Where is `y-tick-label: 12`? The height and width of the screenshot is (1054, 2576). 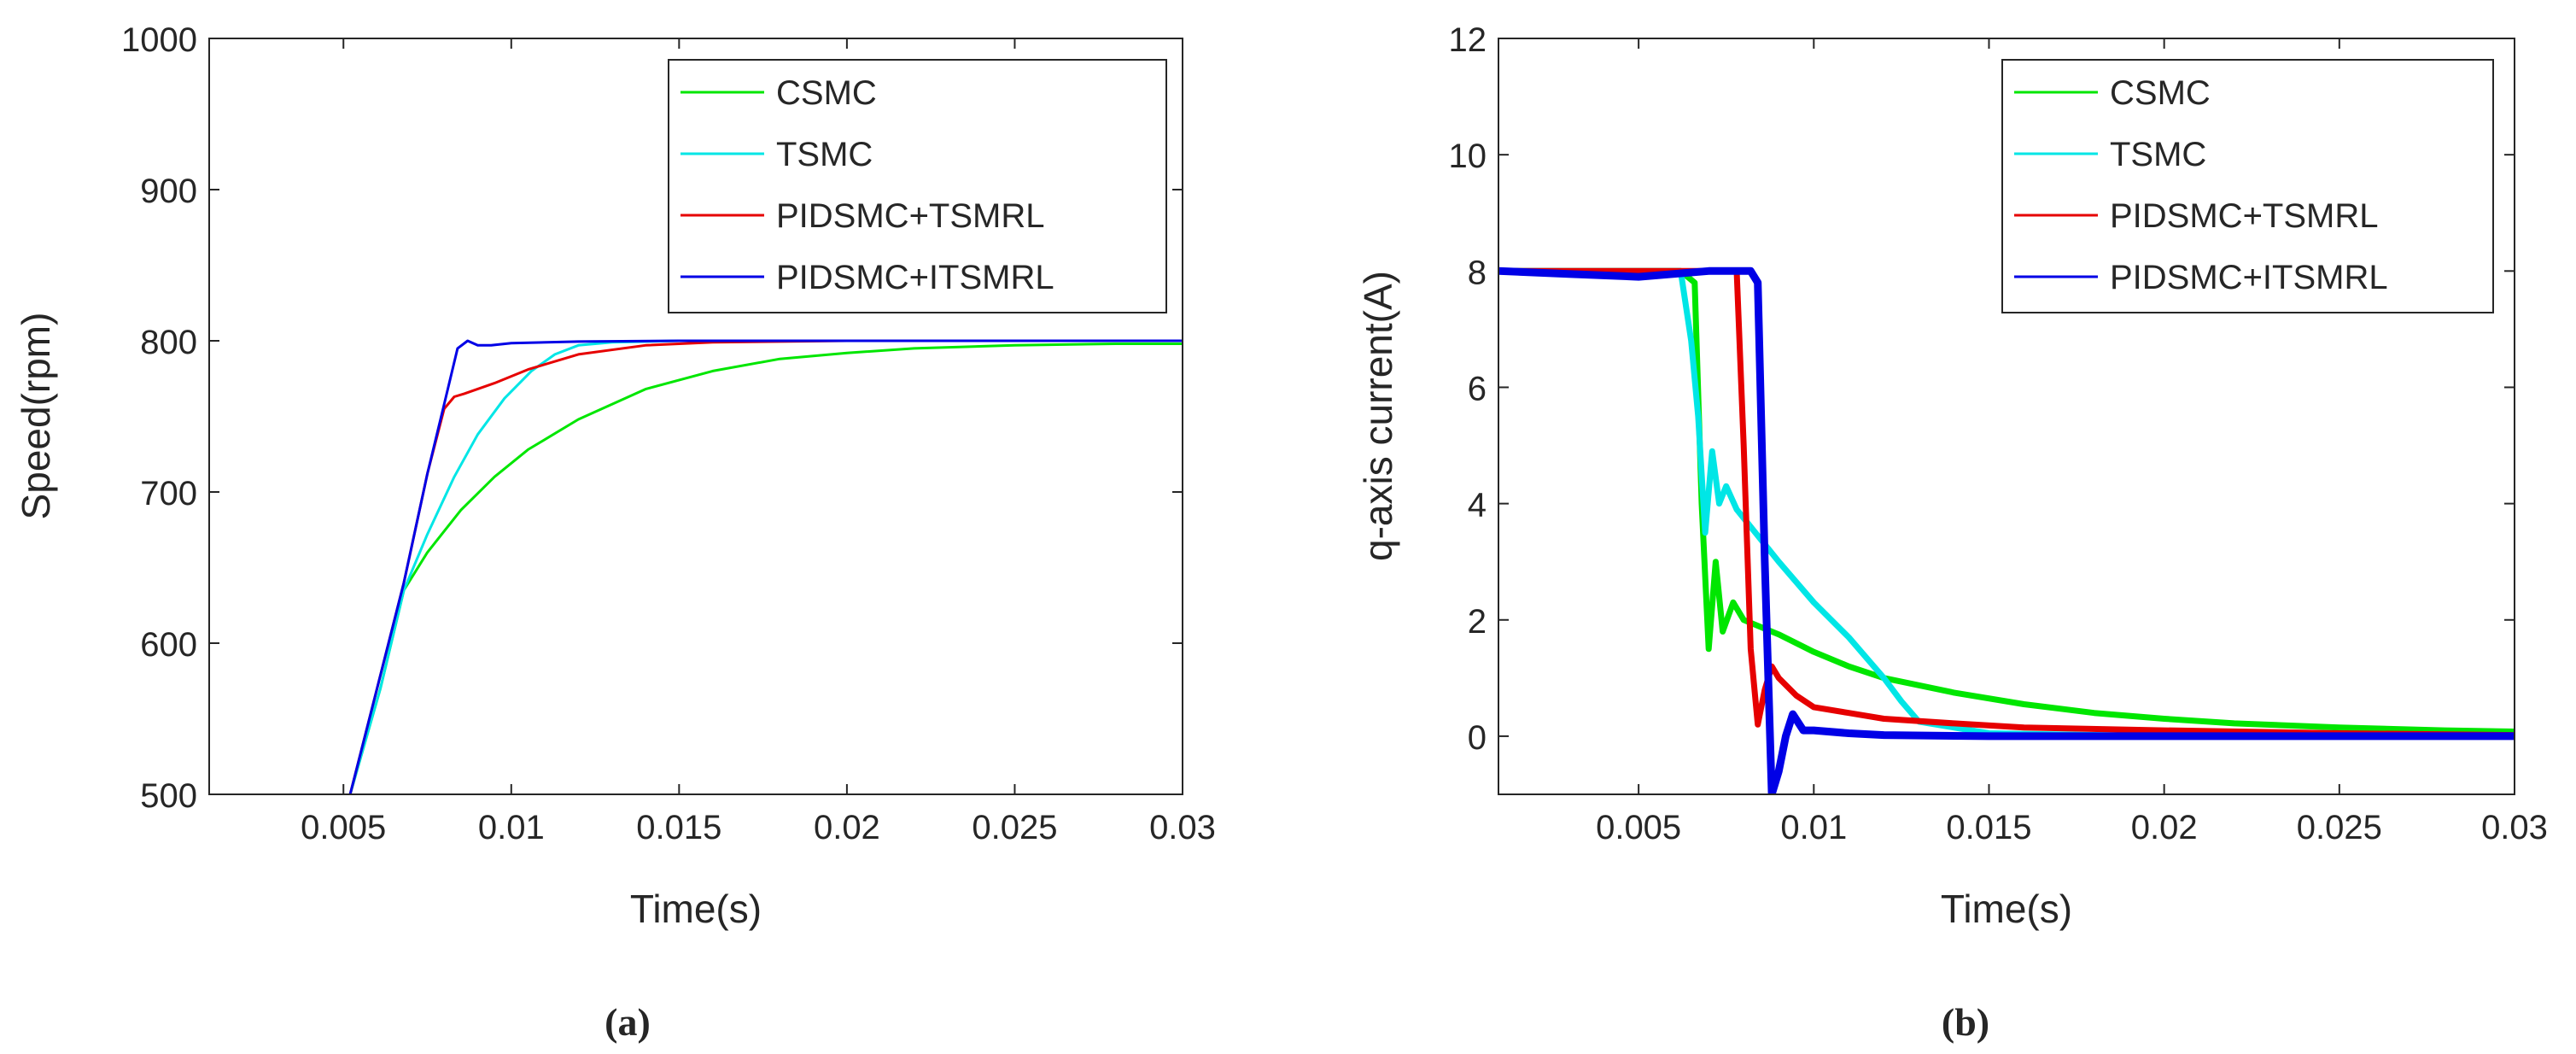
y-tick-label: 12 is located at coordinates (1468, 40).